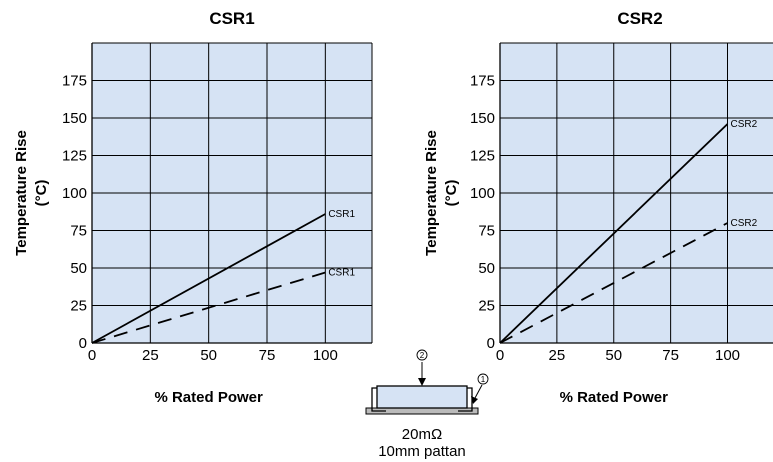  I want to click on marker-label-1: 1, so click(483, 379).